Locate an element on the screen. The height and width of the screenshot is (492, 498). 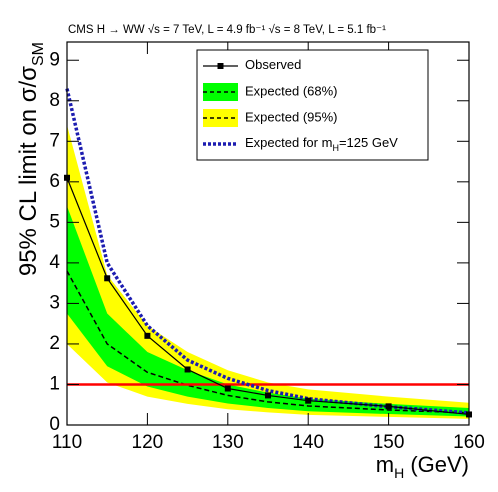
x-tick-label: 140 is located at coordinates (308, 442).